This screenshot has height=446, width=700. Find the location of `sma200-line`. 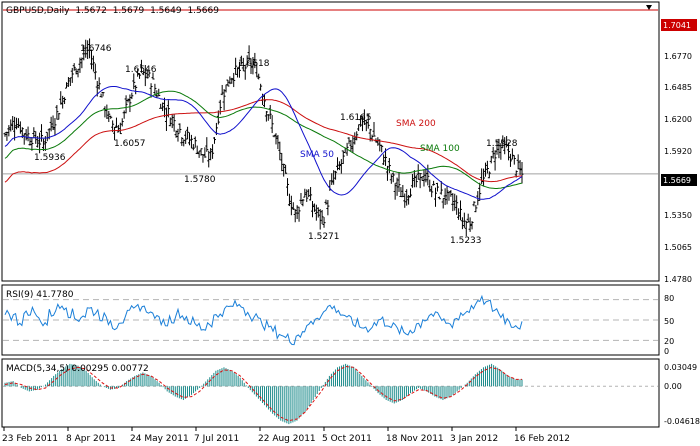

sma200-line is located at coordinates (263, 141).